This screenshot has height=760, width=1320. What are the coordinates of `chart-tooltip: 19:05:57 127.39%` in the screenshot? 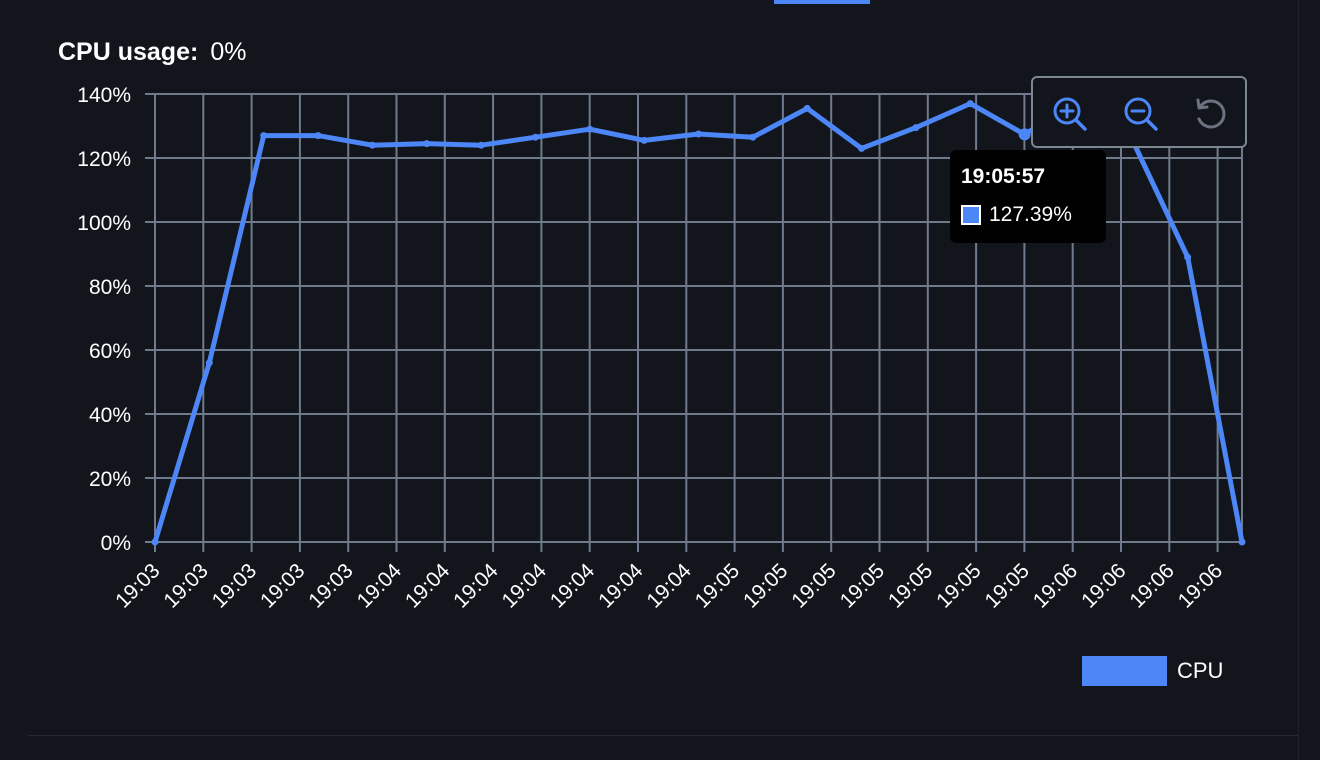 It's located at (1028, 196).